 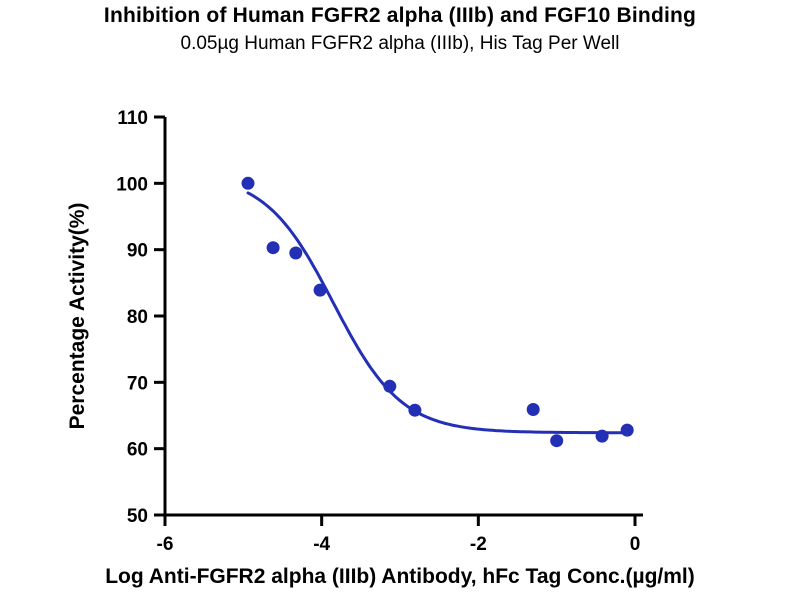 What do you see at coordinates (132, 184) in the screenshot?
I see `y-tick-label: 100` at bounding box center [132, 184].